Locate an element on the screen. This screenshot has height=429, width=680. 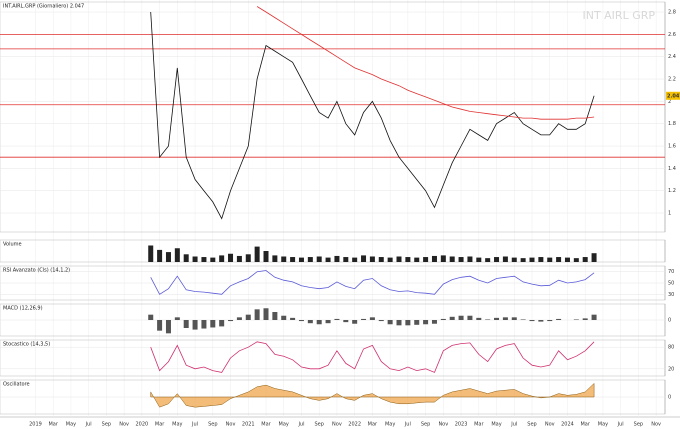
x-tick-label: 2020 is located at coordinates (141, 425).